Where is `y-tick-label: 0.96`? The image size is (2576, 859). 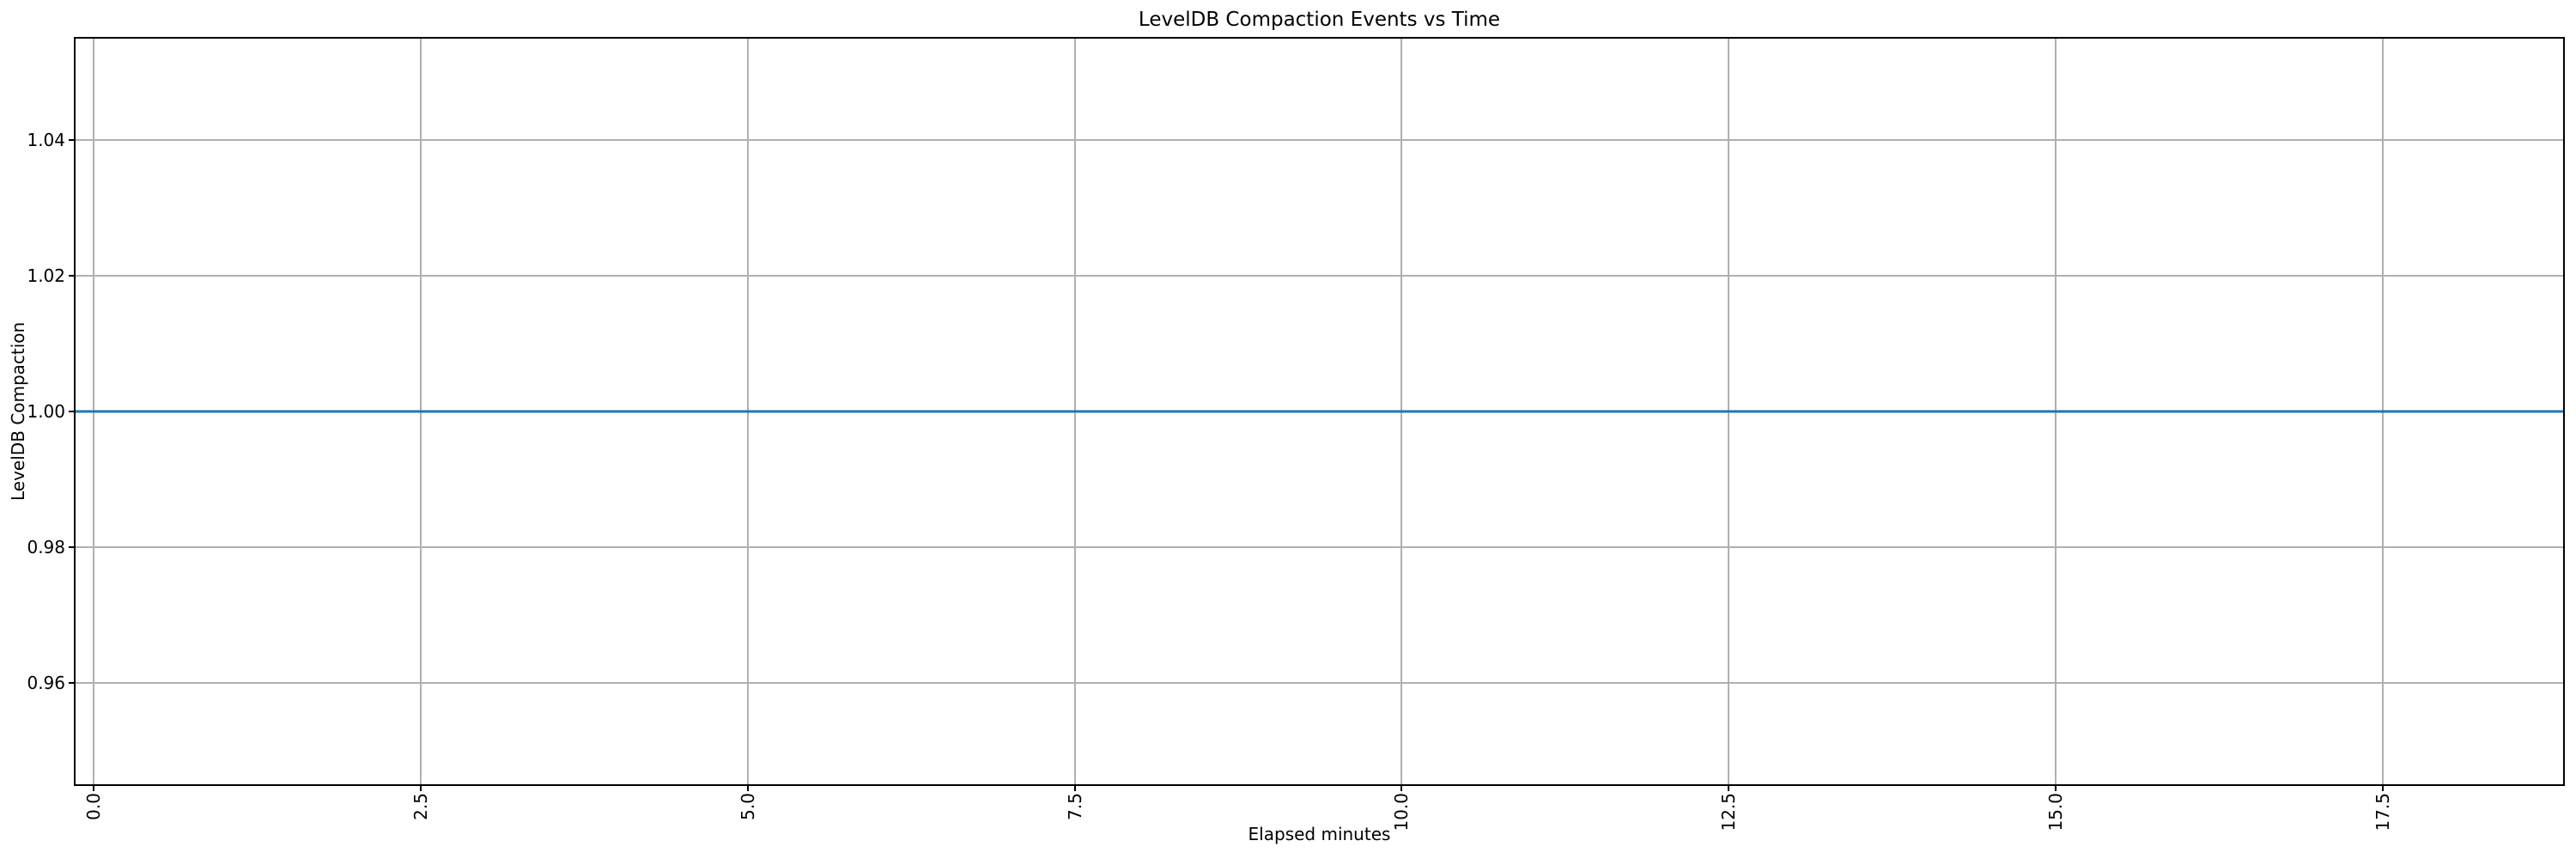
y-tick-label: 0.96 is located at coordinates (46, 682).